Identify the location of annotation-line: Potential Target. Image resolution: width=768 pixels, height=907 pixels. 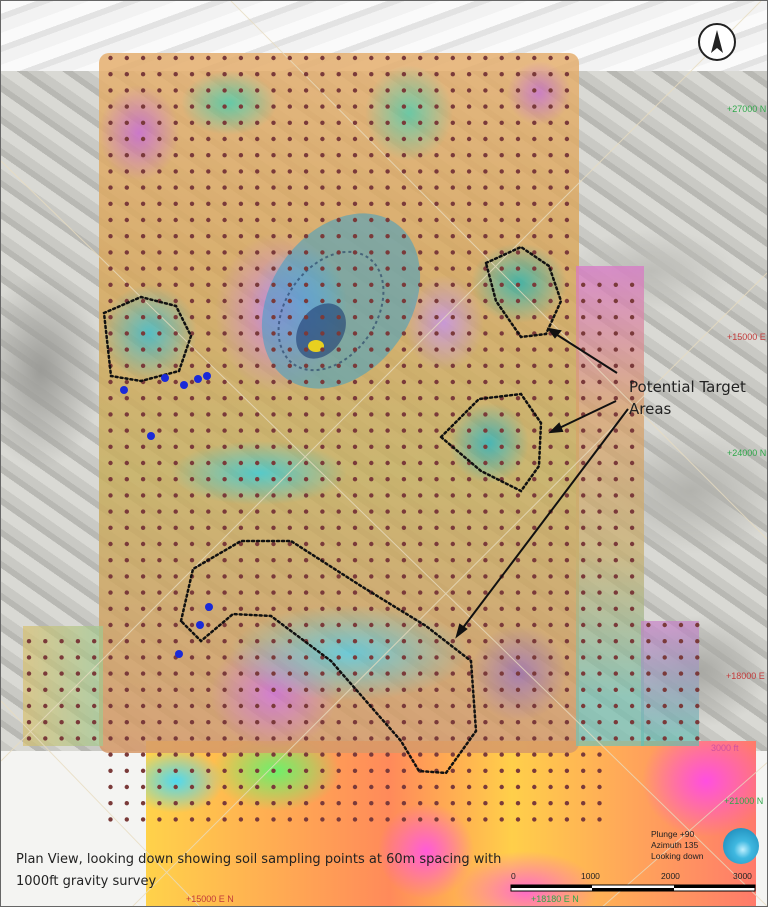
(687, 387).